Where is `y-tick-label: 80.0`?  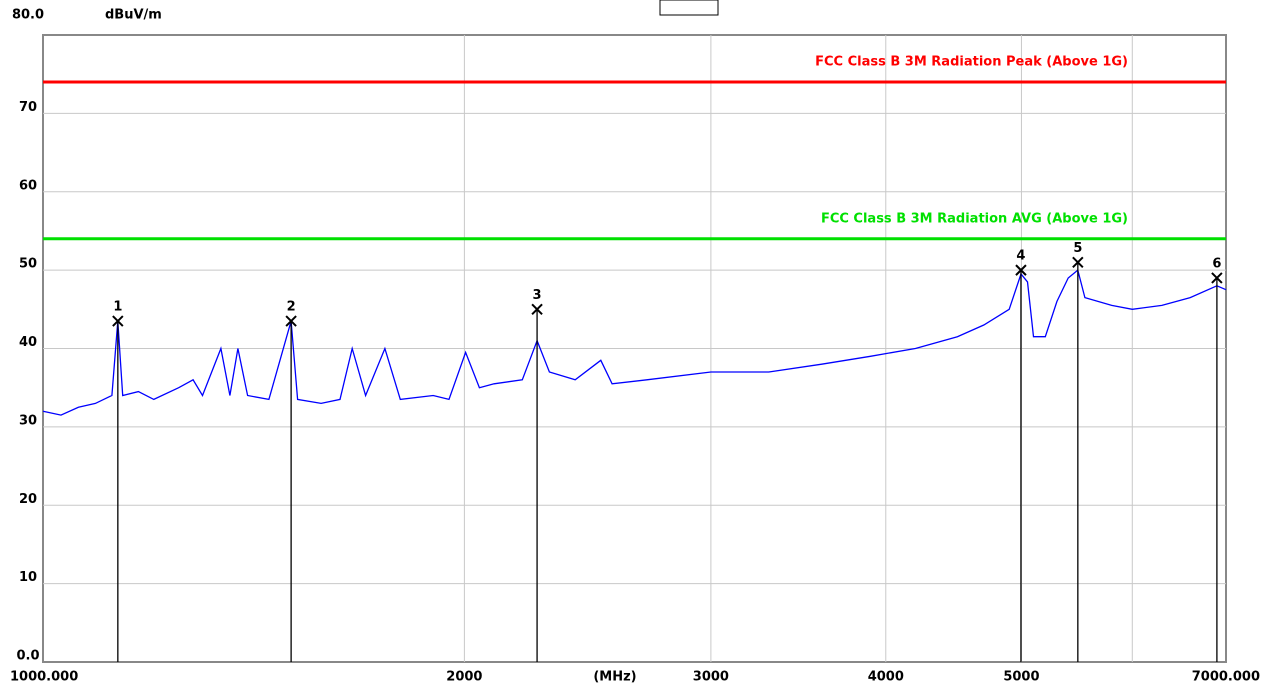
y-tick-label: 80.0 is located at coordinates (28, 15).